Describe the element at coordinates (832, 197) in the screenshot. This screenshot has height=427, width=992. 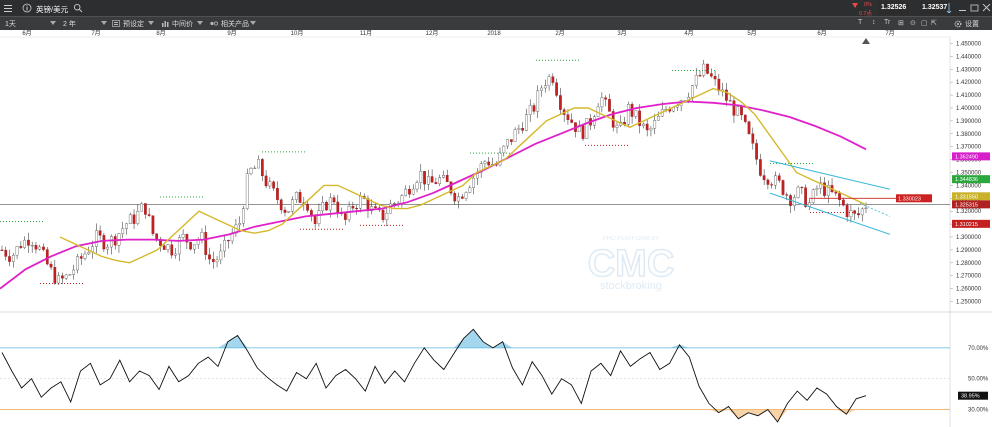
I see `trend-channel` at that location.